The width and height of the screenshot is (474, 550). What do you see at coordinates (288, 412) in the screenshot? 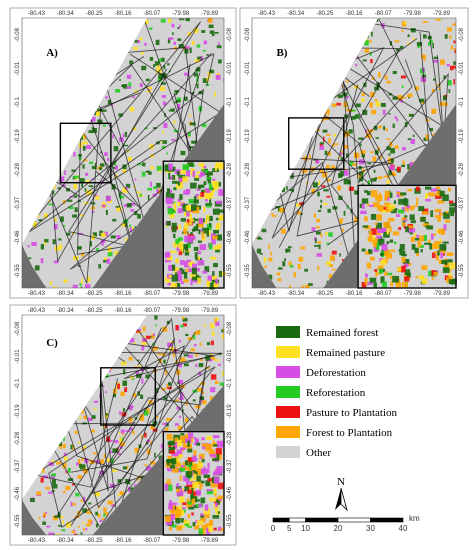
I see `legend-swatch` at bounding box center [288, 412].